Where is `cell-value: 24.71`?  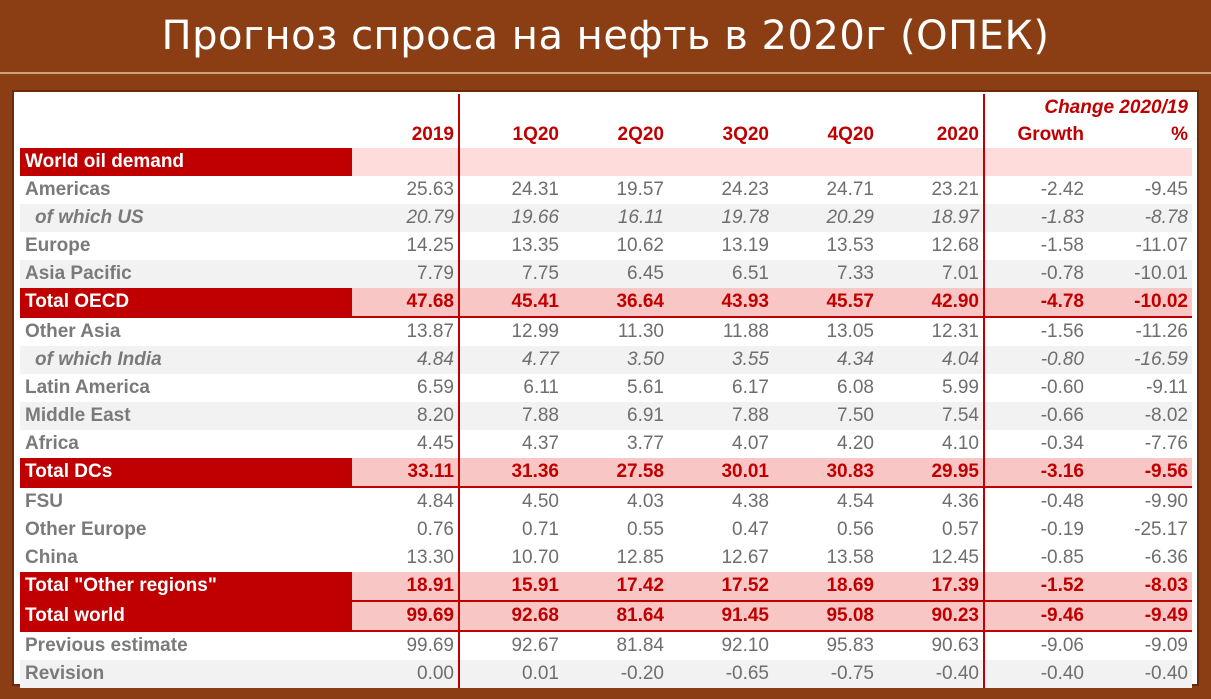
cell-value: 24.71 is located at coordinates (850, 189).